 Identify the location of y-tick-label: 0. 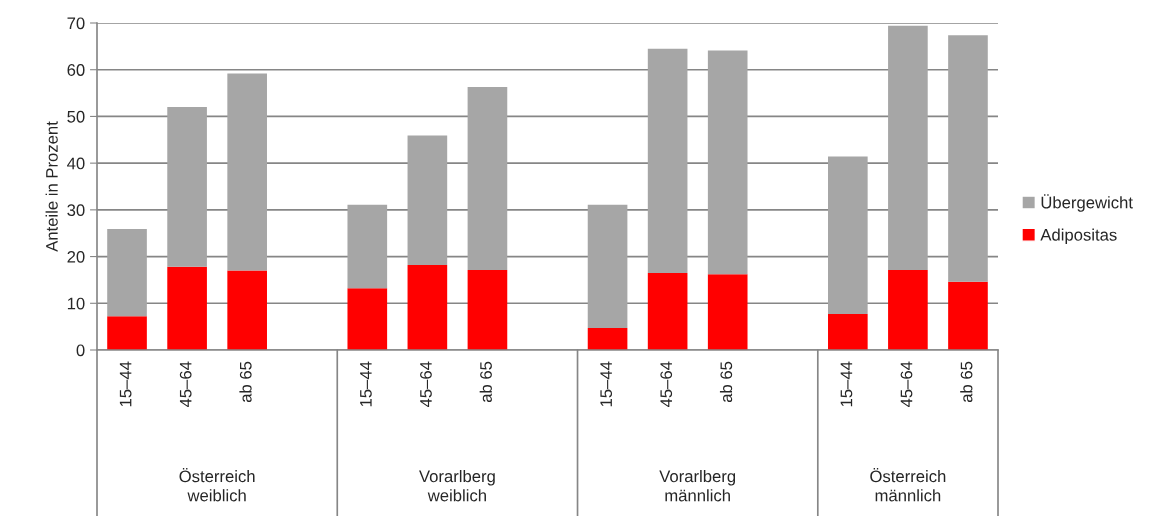
(80, 350).